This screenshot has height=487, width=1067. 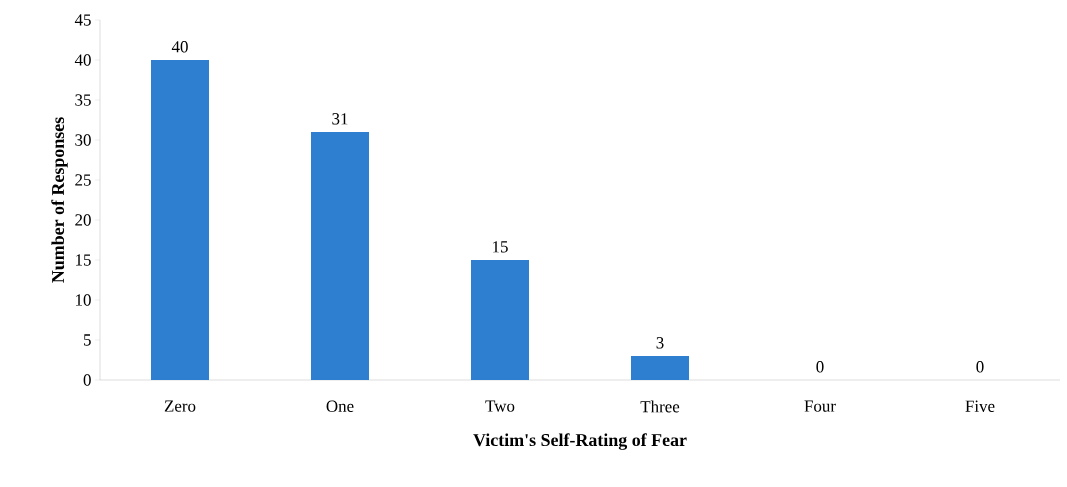 I want to click on y-axis-title: Number of Responses, so click(x=59, y=200).